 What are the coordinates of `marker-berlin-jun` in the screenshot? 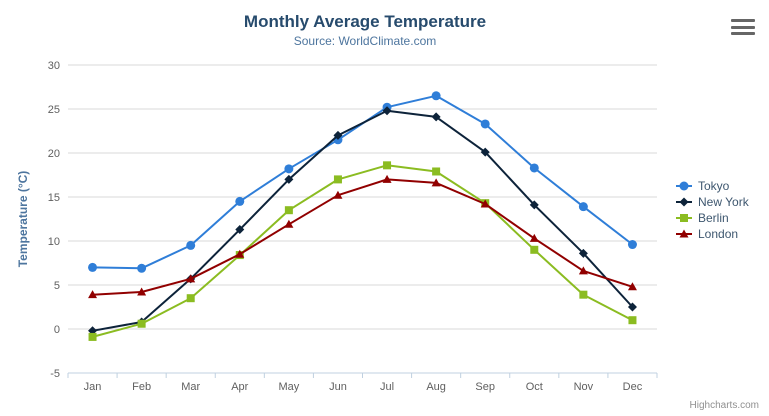 It's located at (337, 179).